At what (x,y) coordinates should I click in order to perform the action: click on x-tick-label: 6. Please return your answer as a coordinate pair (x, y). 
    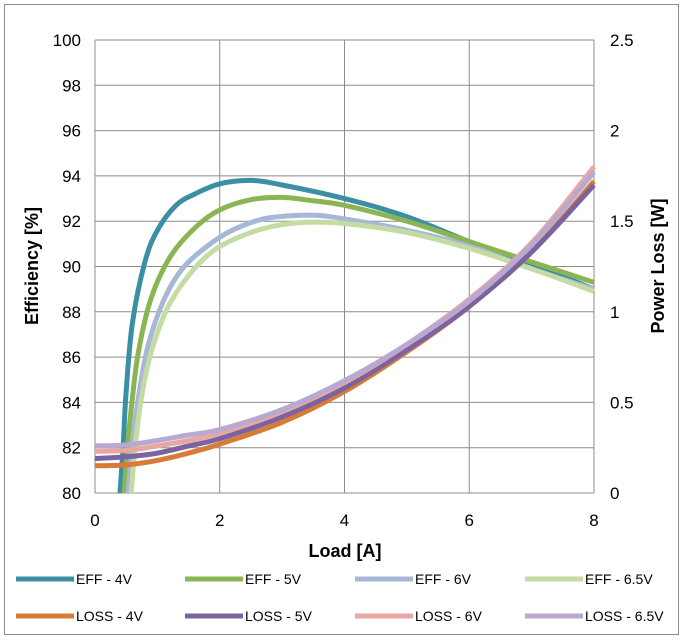
    Looking at the image, I should click on (469, 520).